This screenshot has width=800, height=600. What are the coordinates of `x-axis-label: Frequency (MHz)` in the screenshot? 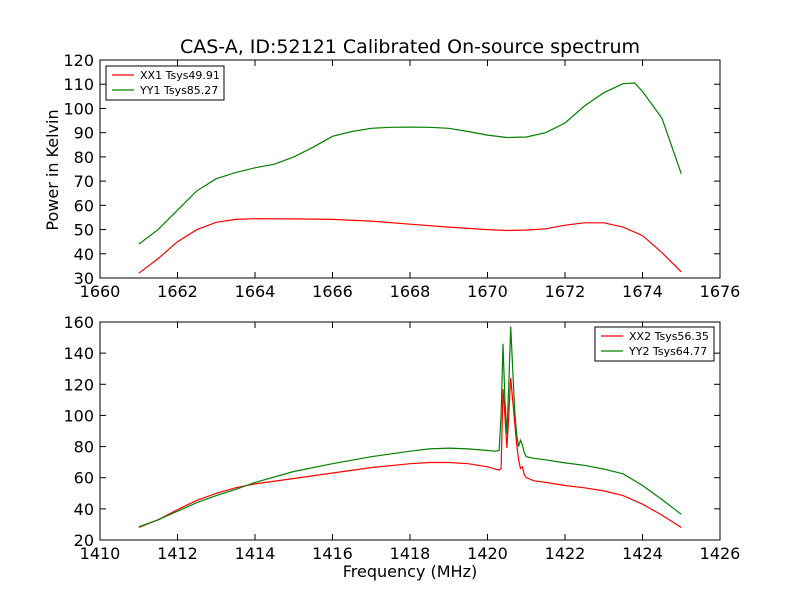 It's located at (410, 571).